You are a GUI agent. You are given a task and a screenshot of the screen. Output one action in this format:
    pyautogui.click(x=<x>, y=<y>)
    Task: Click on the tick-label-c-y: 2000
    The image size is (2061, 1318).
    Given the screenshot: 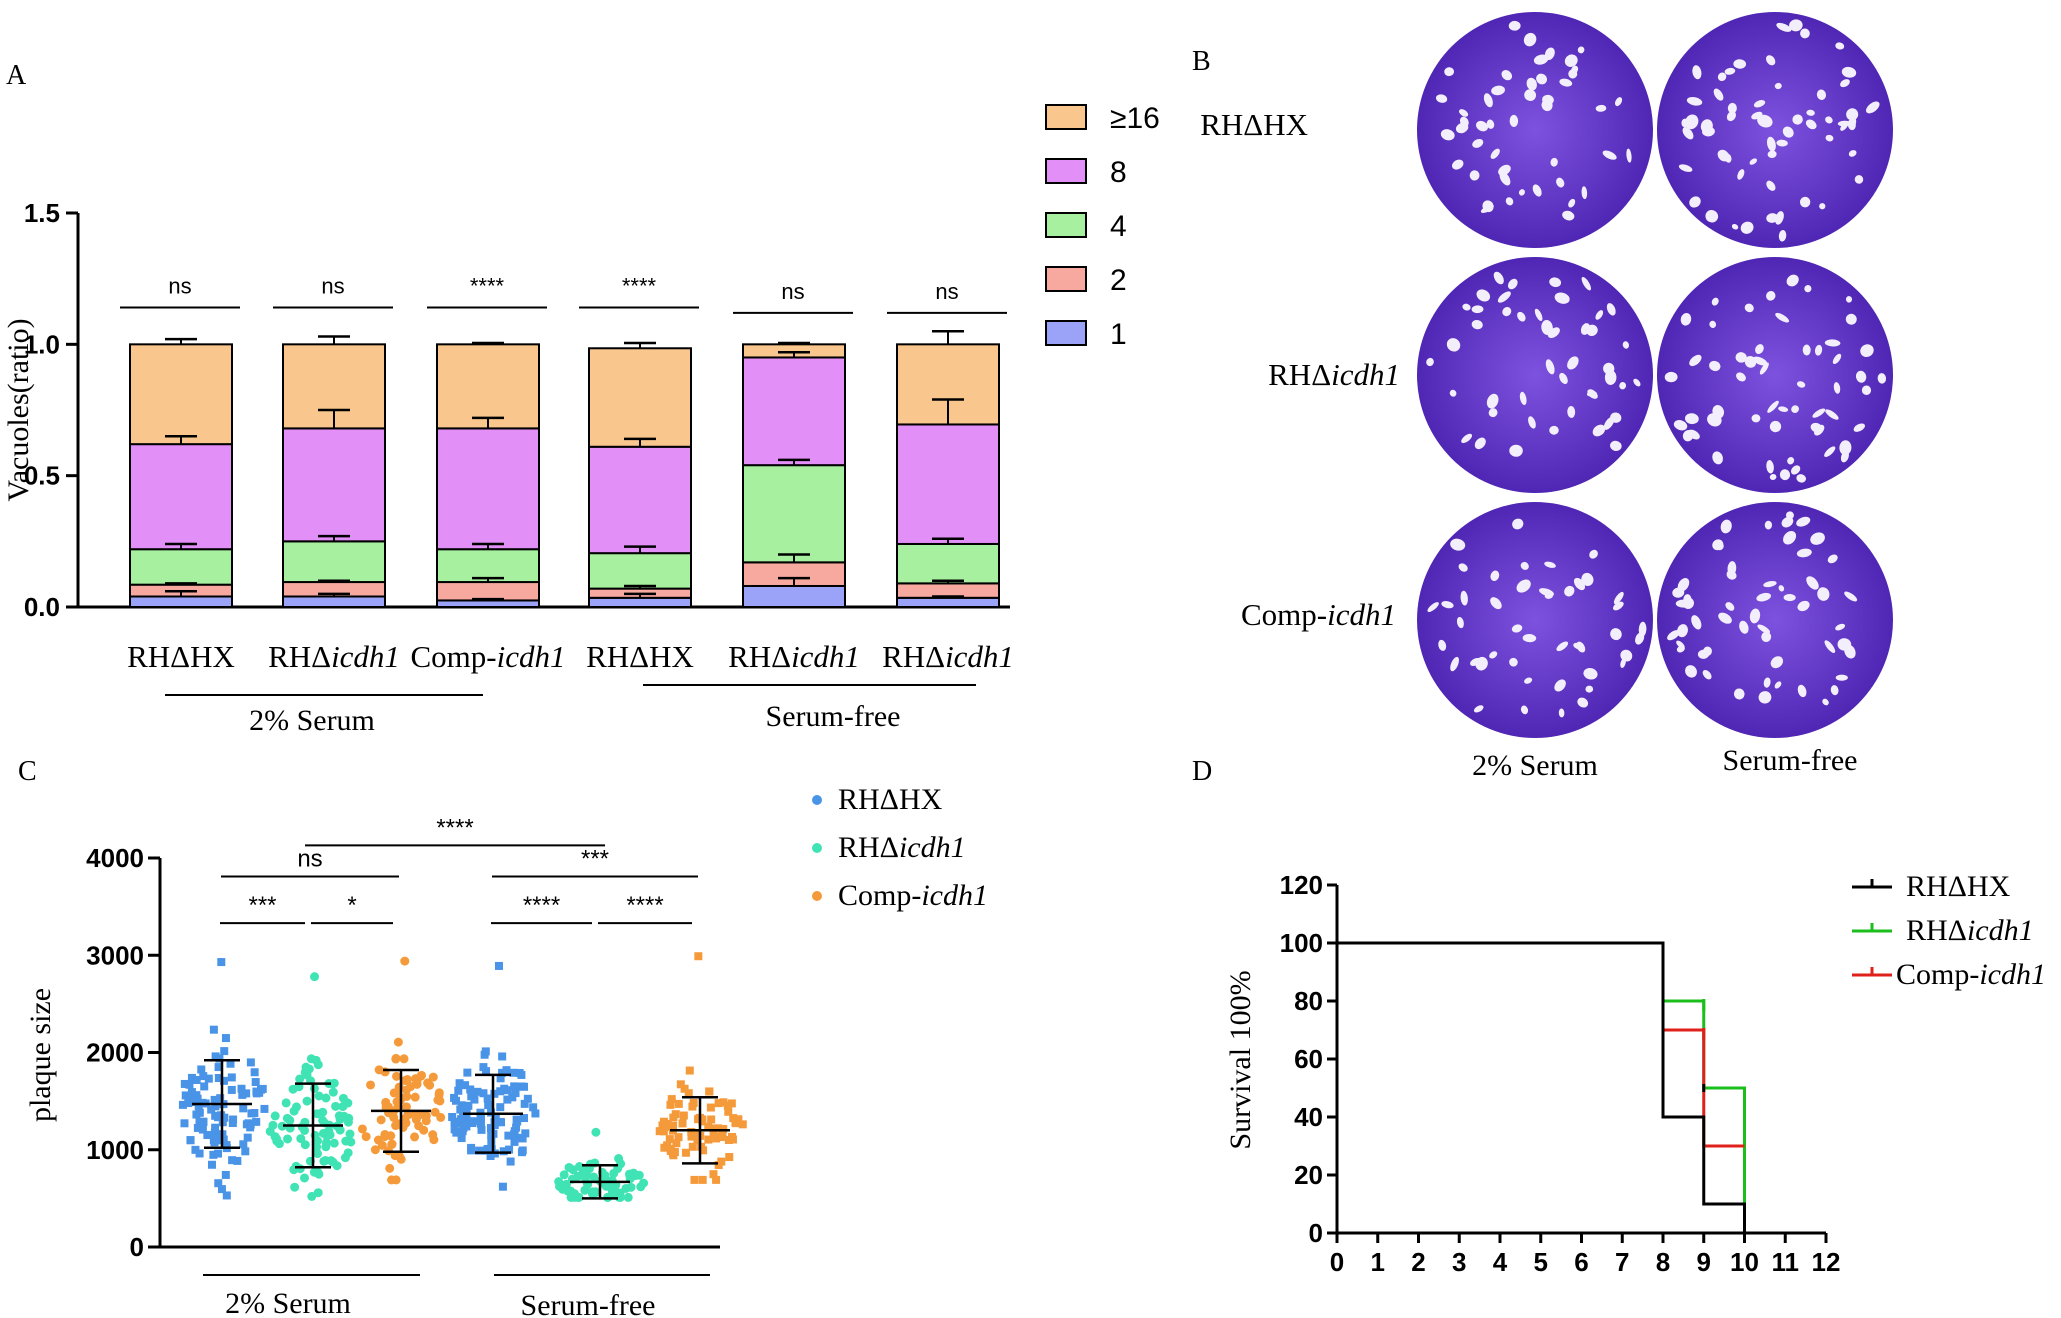 What is the action you would take?
    pyautogui.click(x=115, y=1053)
    